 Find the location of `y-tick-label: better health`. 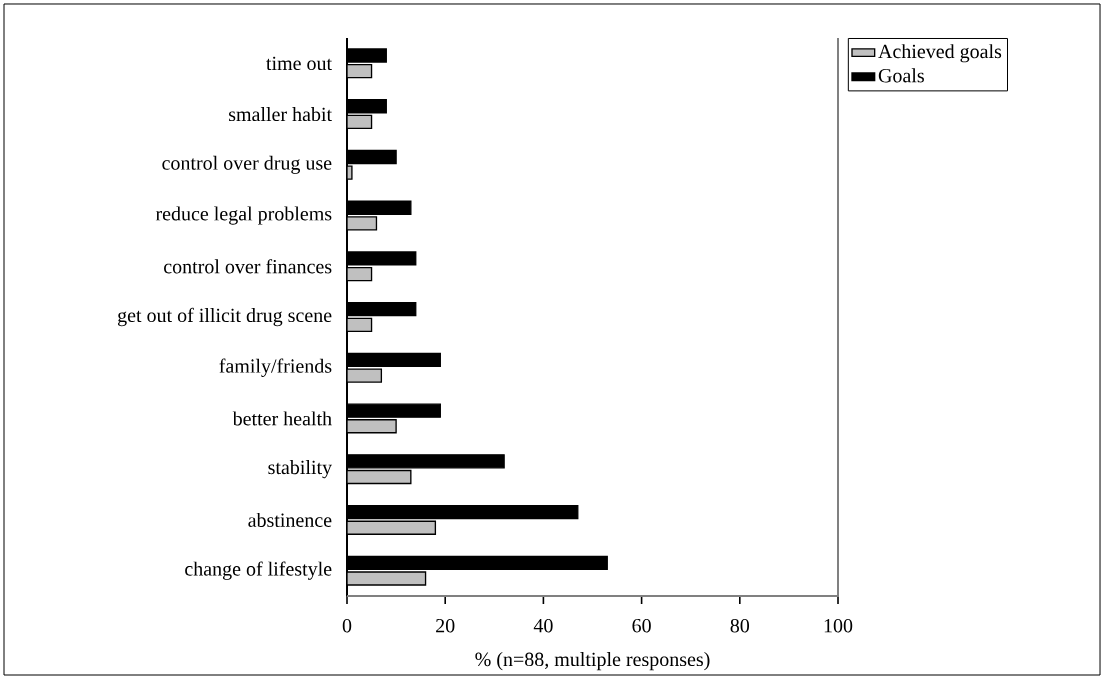

y-tick-label: better health is located at coordinates (282, 418).